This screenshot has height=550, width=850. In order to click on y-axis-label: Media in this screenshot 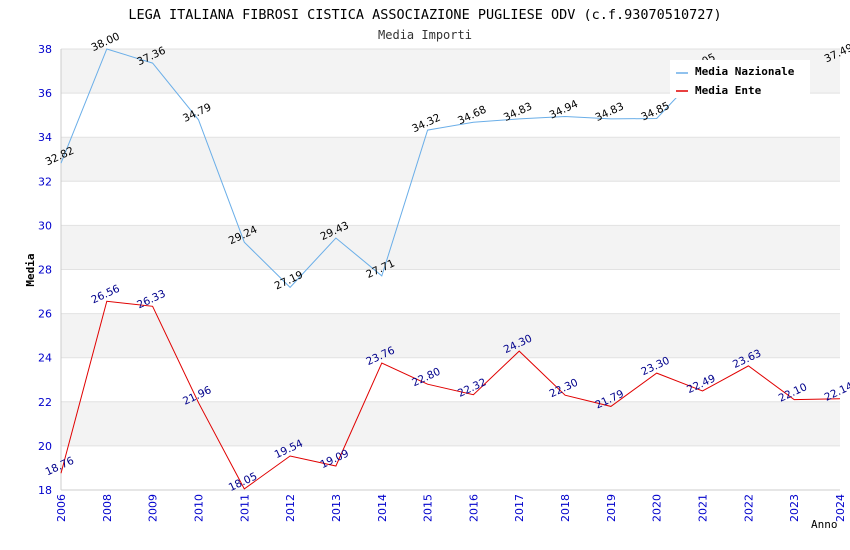, I will do `click(30, 269)`.